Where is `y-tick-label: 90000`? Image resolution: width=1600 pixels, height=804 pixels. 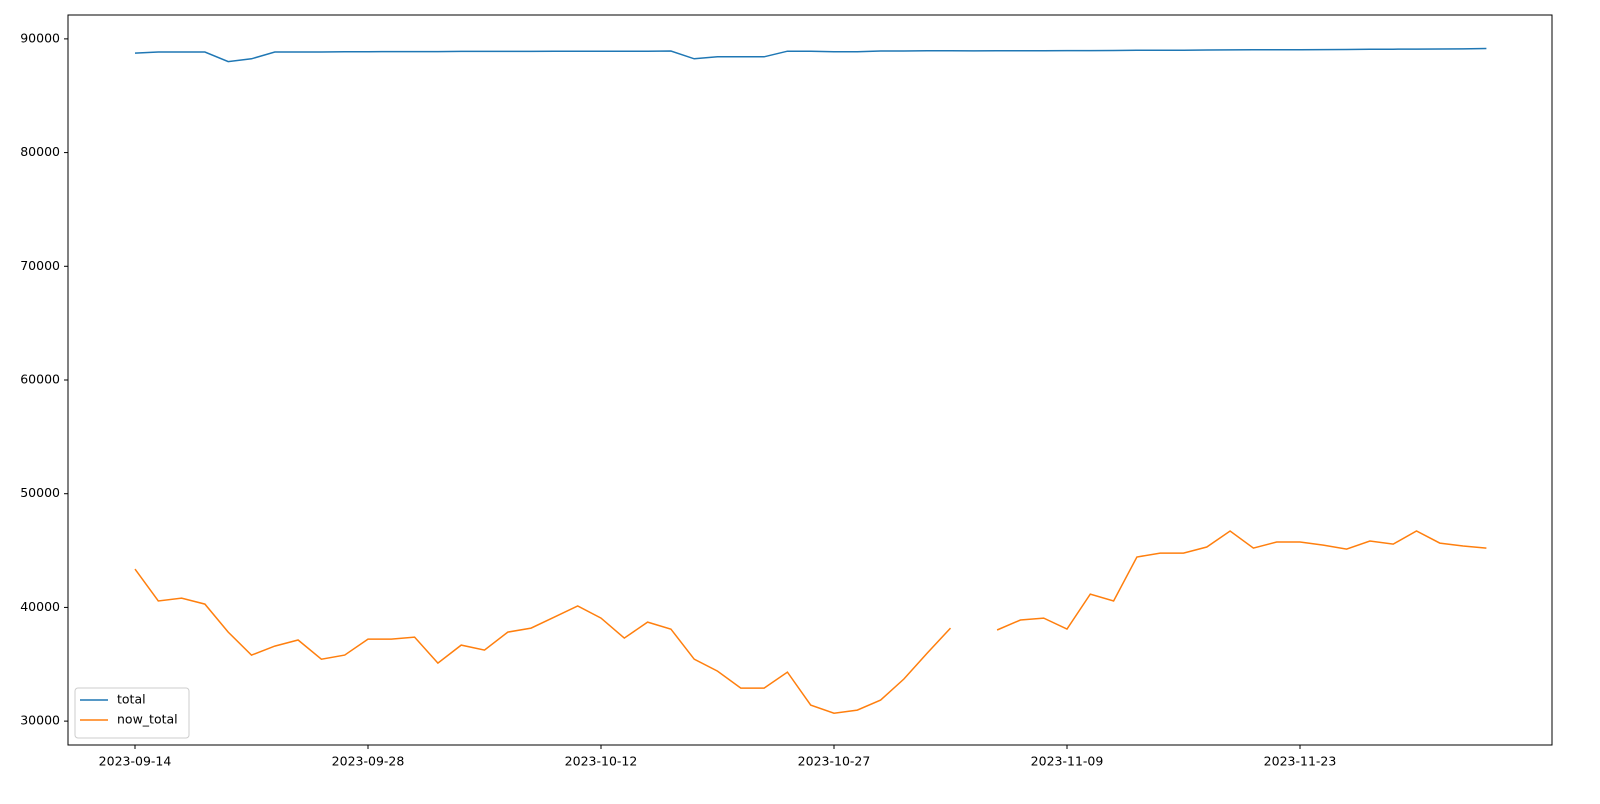 y-tick-label: 90000 is located at coordinates (40, 37).